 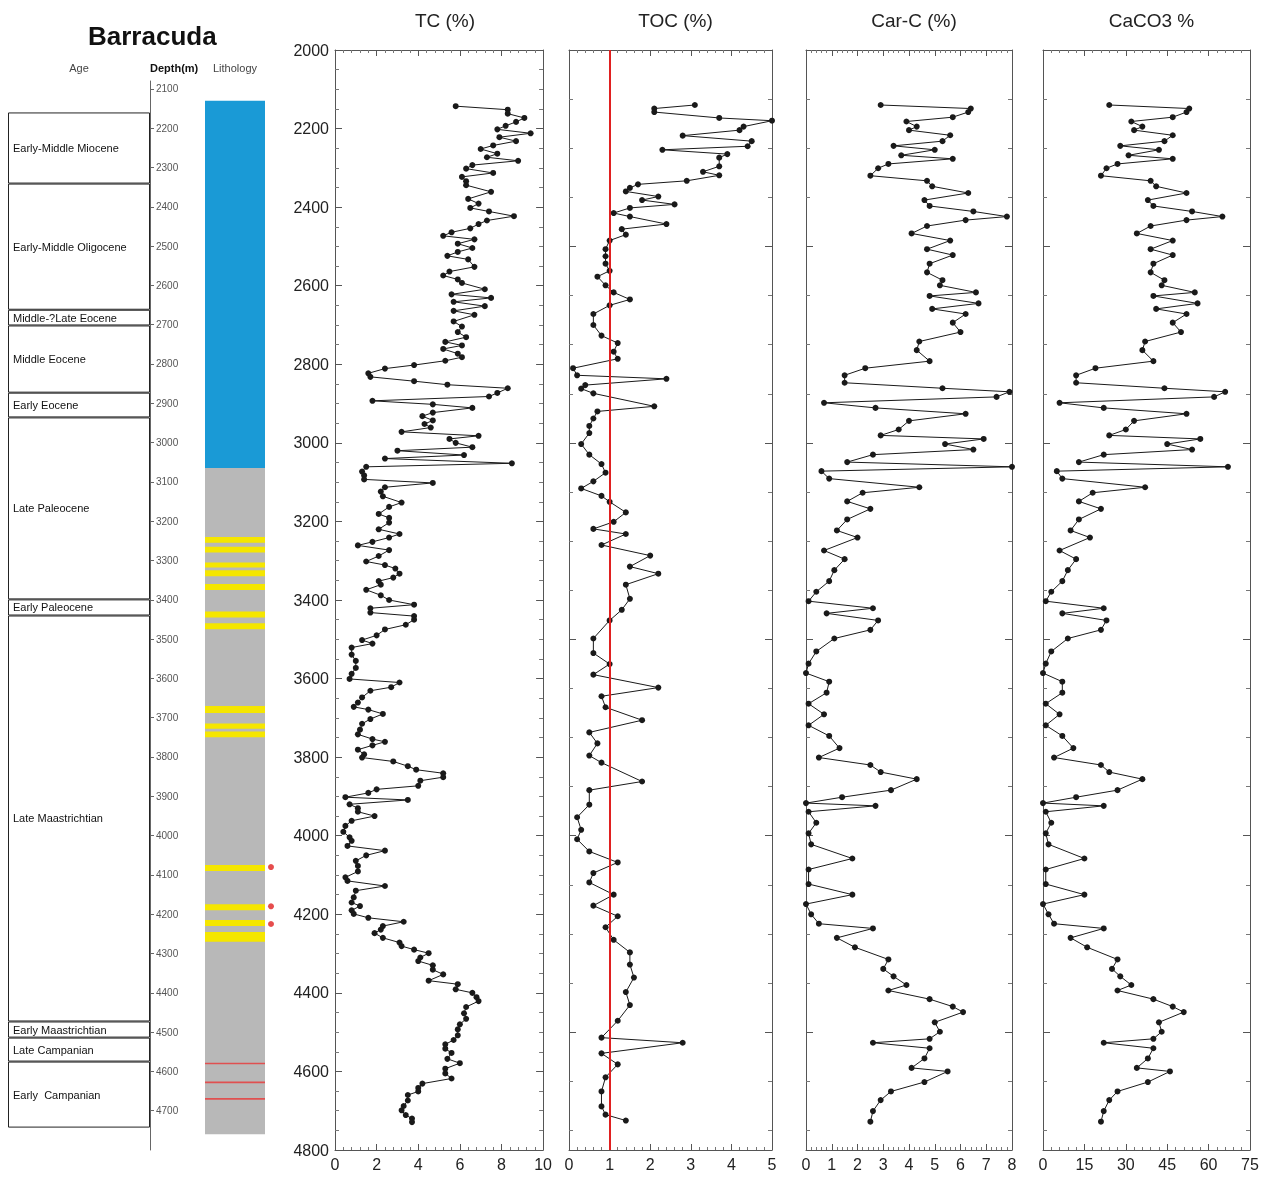 I want to click on y-tick-label: 2900, so click(x=167, y=403).